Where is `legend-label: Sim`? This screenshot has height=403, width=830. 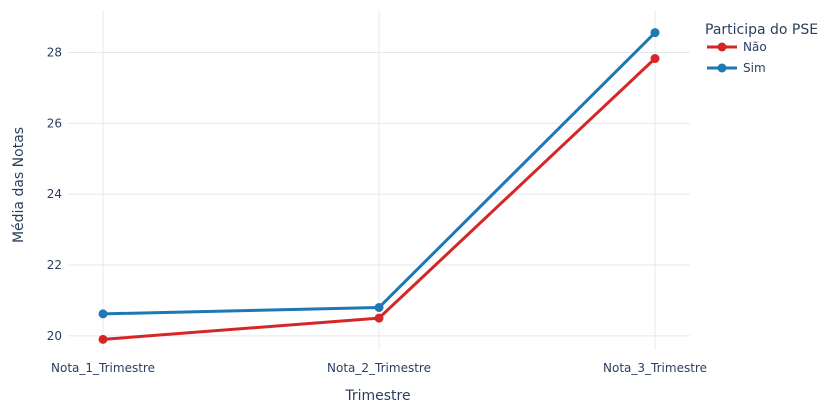
legend-label: Sim is located at coordinates (754, 68).